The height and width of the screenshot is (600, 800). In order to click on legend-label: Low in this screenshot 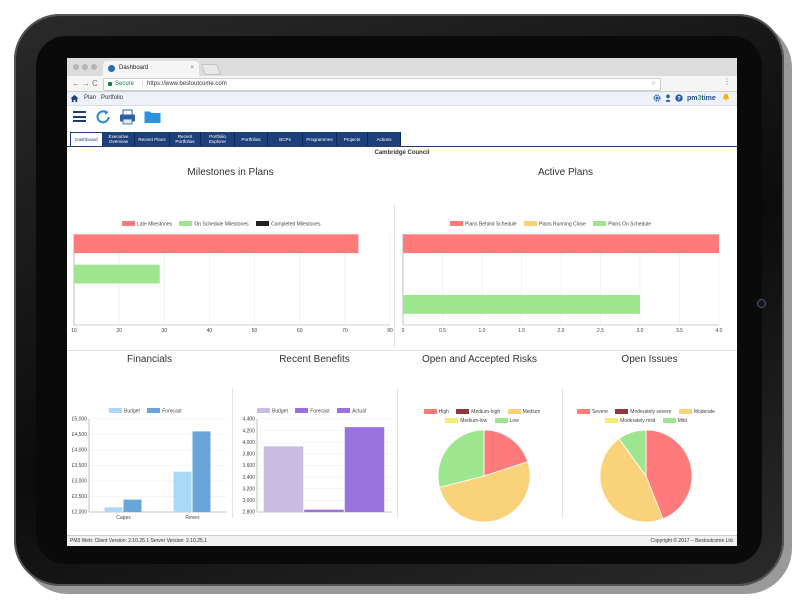, I will do `click(514, 421)`.